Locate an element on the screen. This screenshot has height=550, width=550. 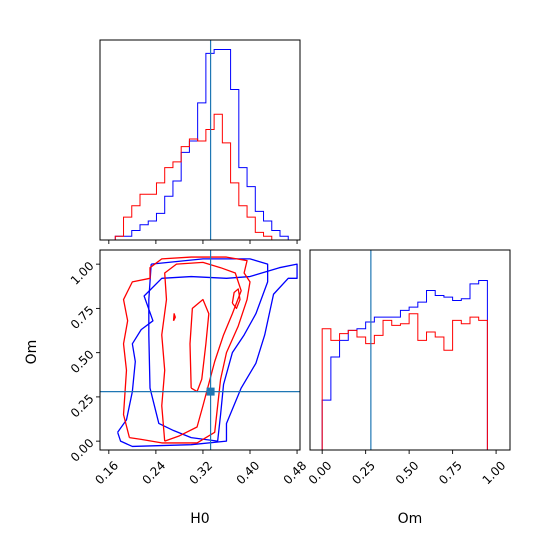
y-axis-label-om: Om is located at coordinates (32, 352).